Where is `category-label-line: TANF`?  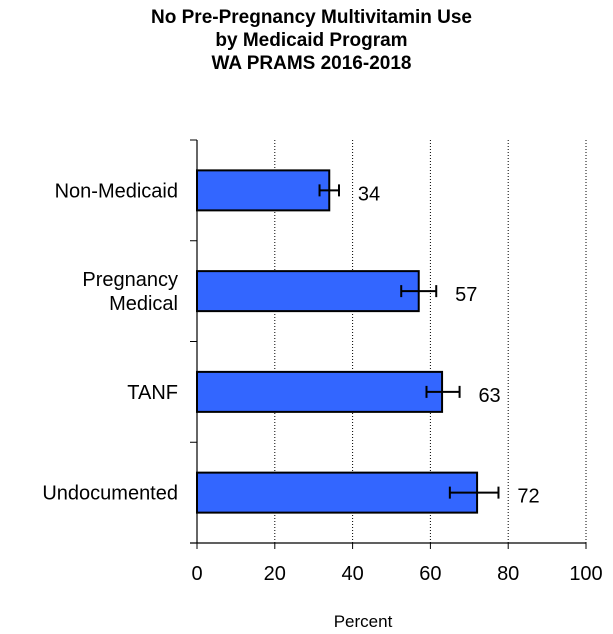 category-label-line: TANF is located at coordinates (152, 393).